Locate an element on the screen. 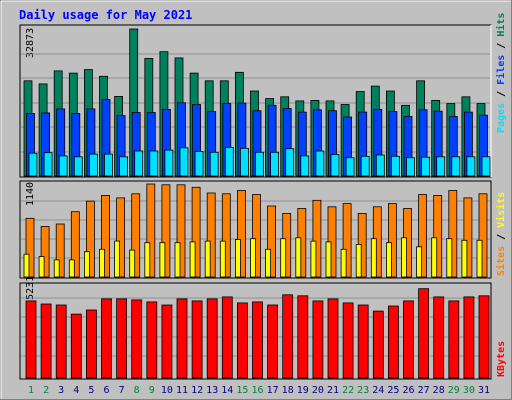 The height and width of the screenshot is (400, 512). day-tick-label: 29 is located at coordinates (454, 390).